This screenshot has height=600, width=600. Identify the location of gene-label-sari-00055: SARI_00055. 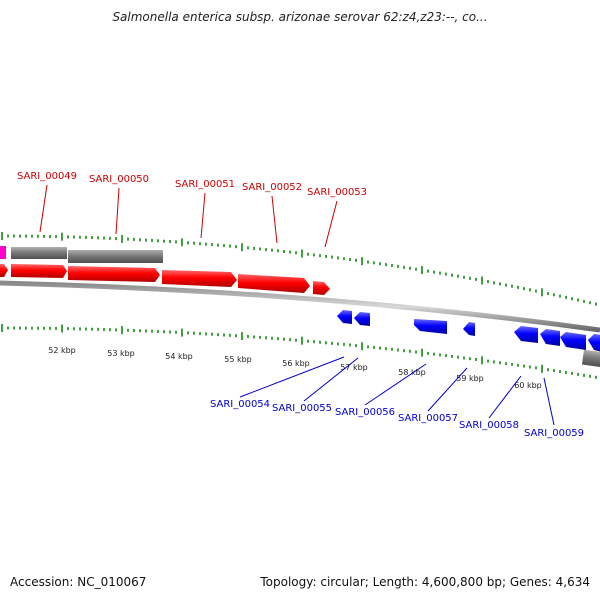
(302, 408).